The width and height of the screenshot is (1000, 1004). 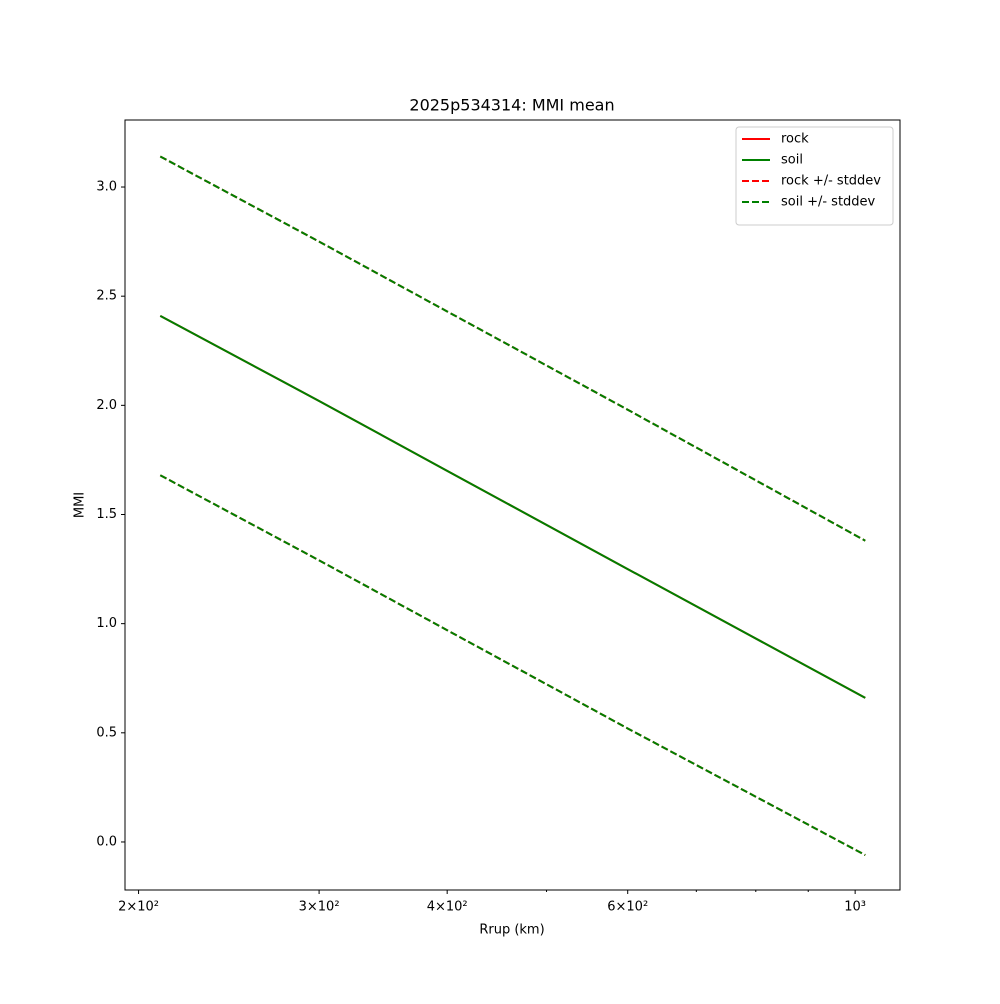 I want to click on x-tick-label: 2×10², so click(x=138, y=907).